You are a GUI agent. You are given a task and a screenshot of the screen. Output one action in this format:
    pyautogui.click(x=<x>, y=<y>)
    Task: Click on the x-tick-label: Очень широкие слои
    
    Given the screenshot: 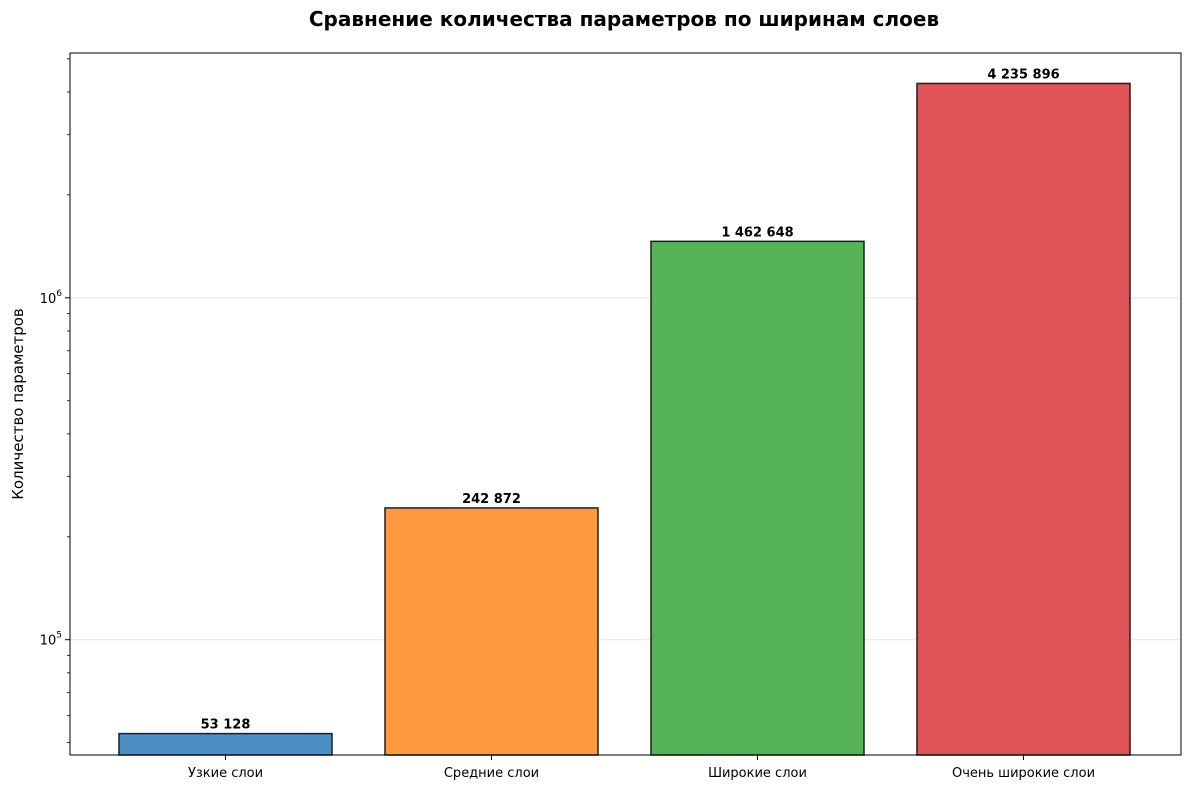 What is the action you would take?
    pyautogui.click(x=1023, y=773)
    